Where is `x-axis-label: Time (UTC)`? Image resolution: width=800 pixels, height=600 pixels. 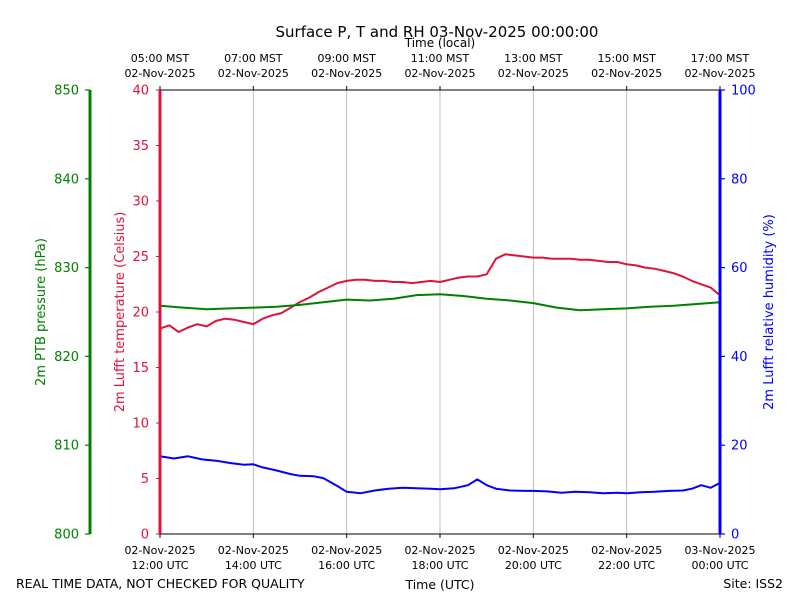 x-axis-label: Time (UTC) is located at coordinates (439, 584).